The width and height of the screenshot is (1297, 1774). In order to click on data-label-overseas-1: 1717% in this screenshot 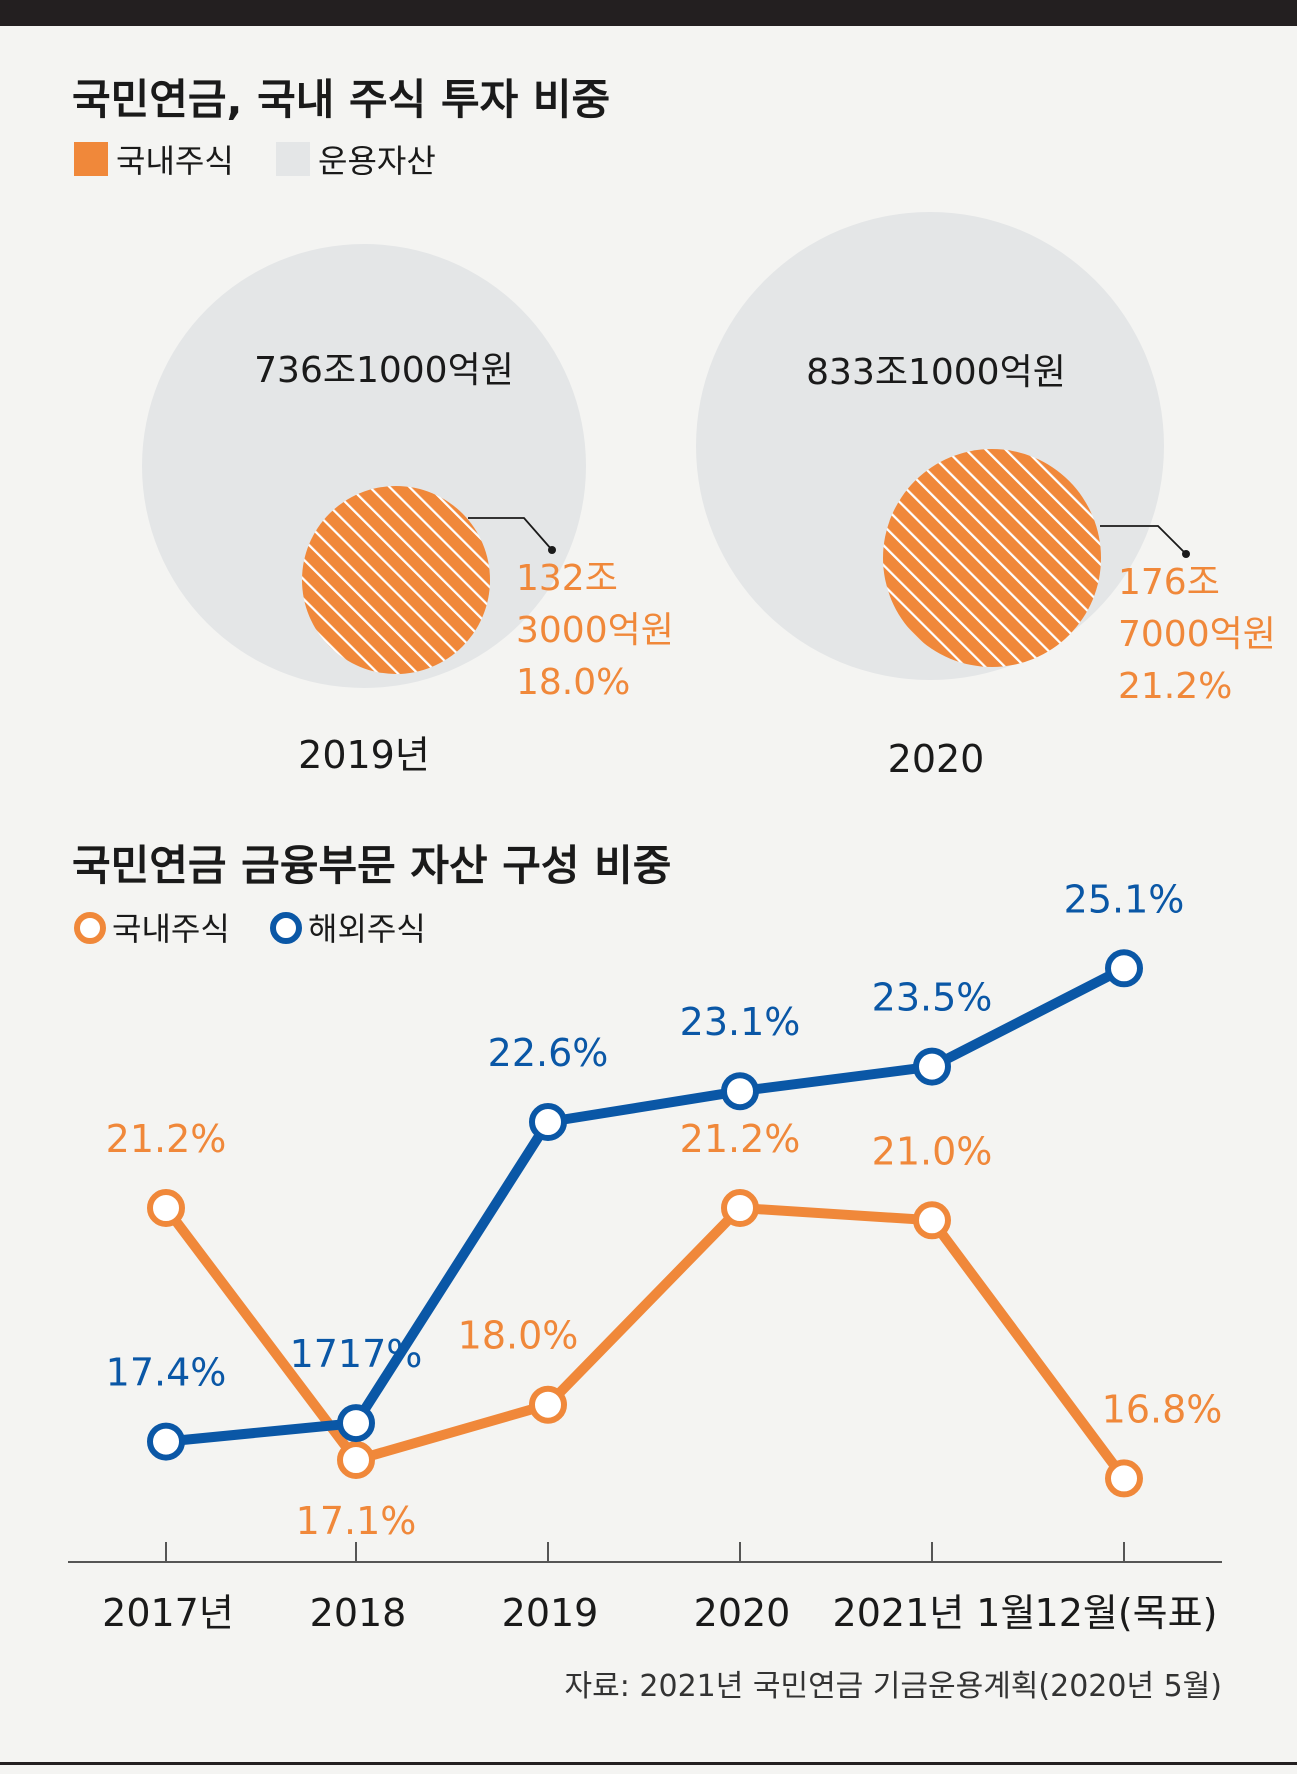, I will do `click(356, 1354)`.